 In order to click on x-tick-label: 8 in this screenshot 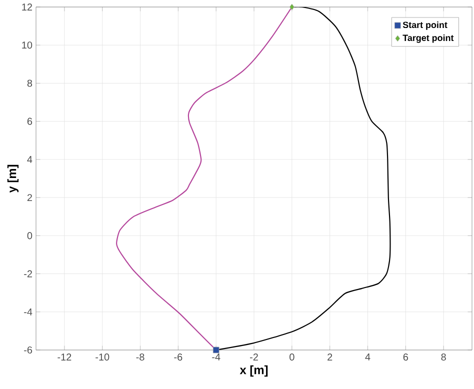, I will do `click(443, 357)`.